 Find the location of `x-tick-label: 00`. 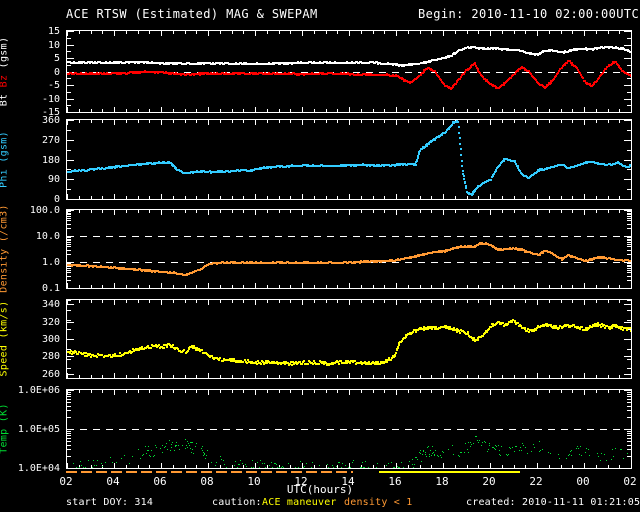

x-tick-label: 00 is located at coordinates (583, 481).